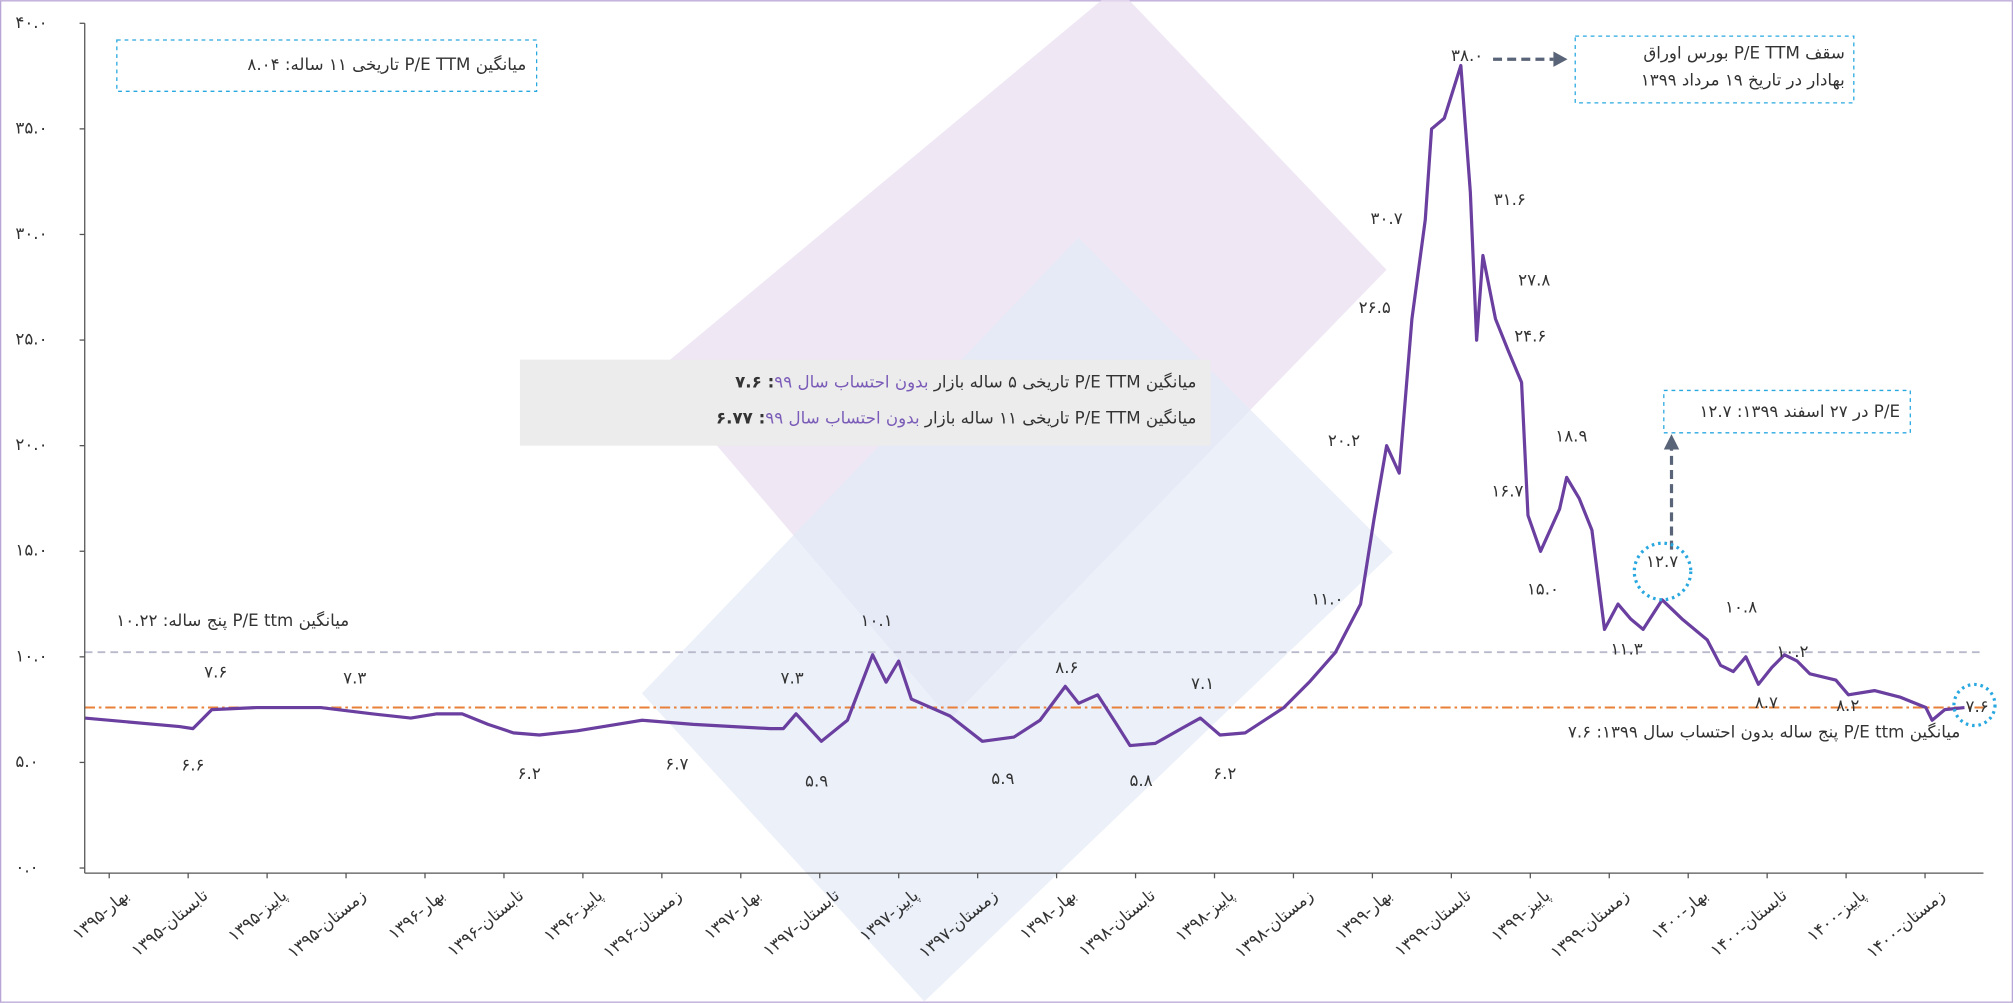 The image size is (2013, 1003). I want to click on last-pe-box, so click(1787, 411).